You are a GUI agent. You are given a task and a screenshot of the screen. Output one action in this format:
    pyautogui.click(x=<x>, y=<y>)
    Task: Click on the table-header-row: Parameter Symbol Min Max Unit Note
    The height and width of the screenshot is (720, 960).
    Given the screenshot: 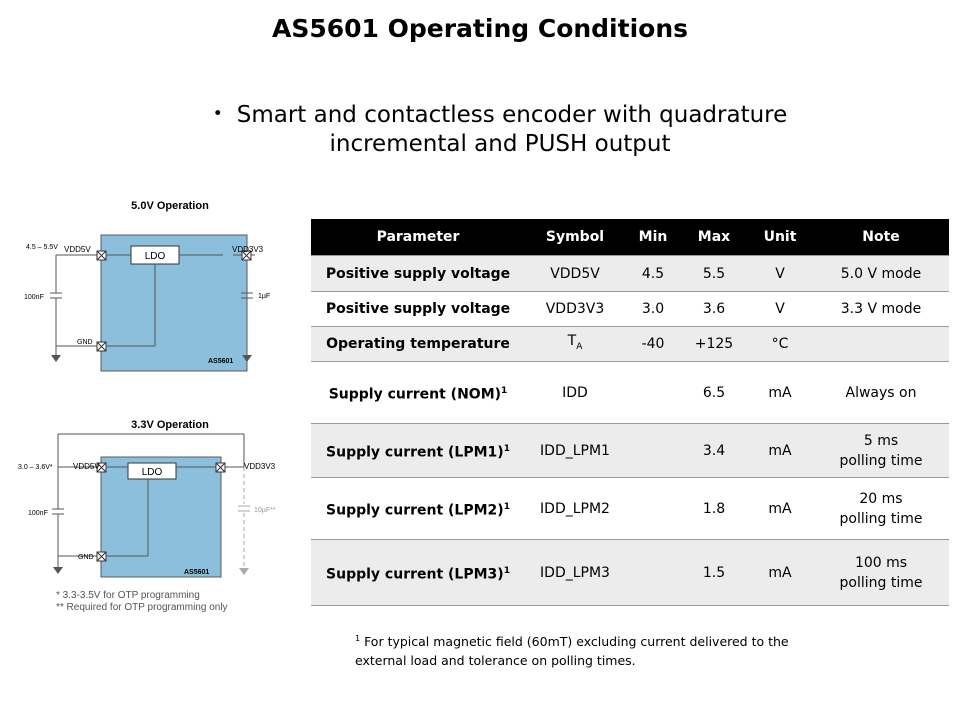 What is the action you would take?
    pyautogui.click(x=630, y=237)
    